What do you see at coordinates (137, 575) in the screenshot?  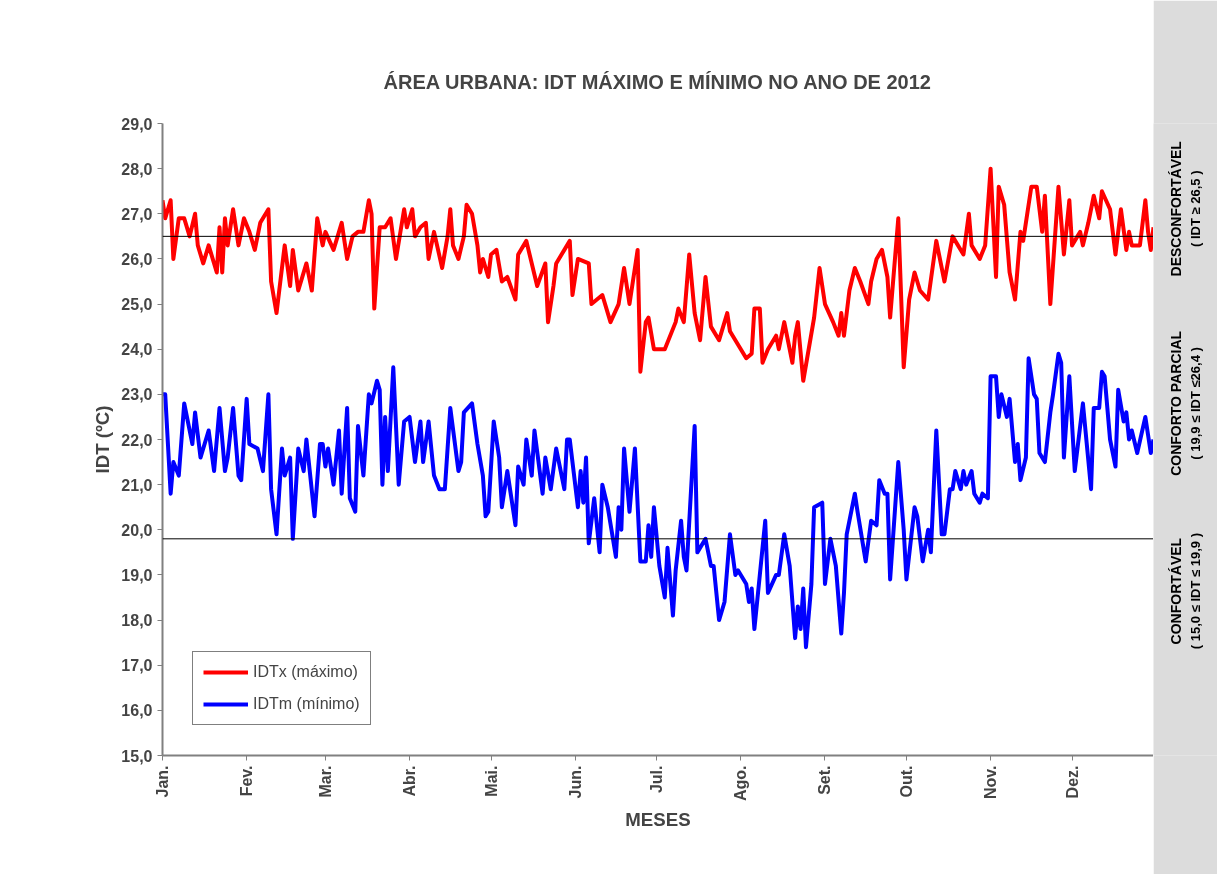 I see `y-tick-label: 19,0` at bounding box center [137, 575].